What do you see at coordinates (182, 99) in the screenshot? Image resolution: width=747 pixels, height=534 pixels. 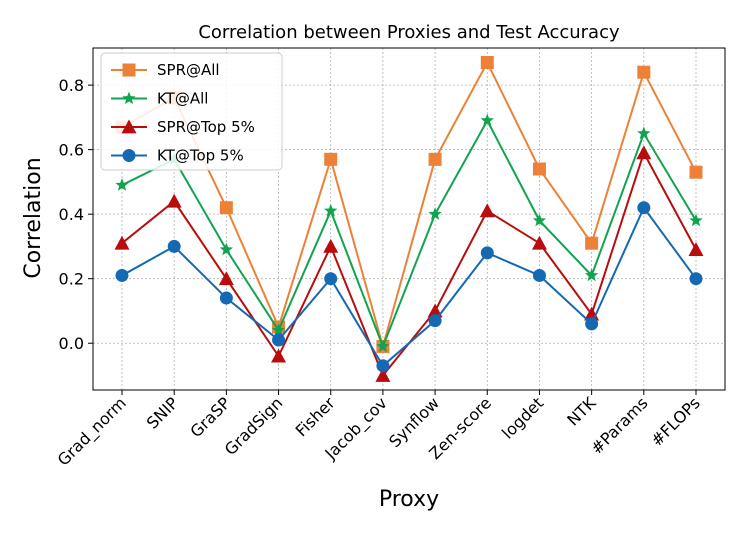 I see `legend-label: KT@All` at bounding box center [182, 99].